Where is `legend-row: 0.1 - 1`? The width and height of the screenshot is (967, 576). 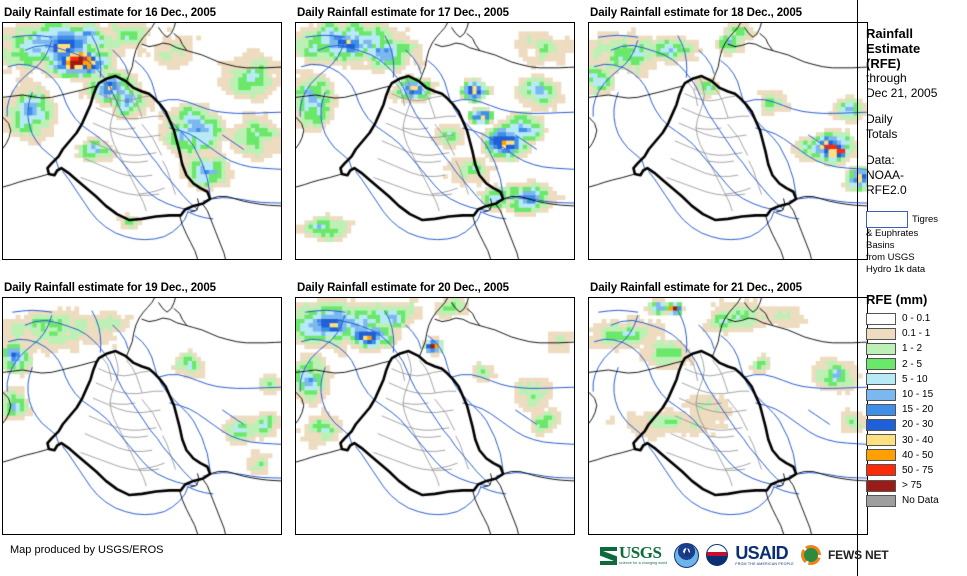
legend-row: 0.1 - 1 is located at coordinates (916, 333).